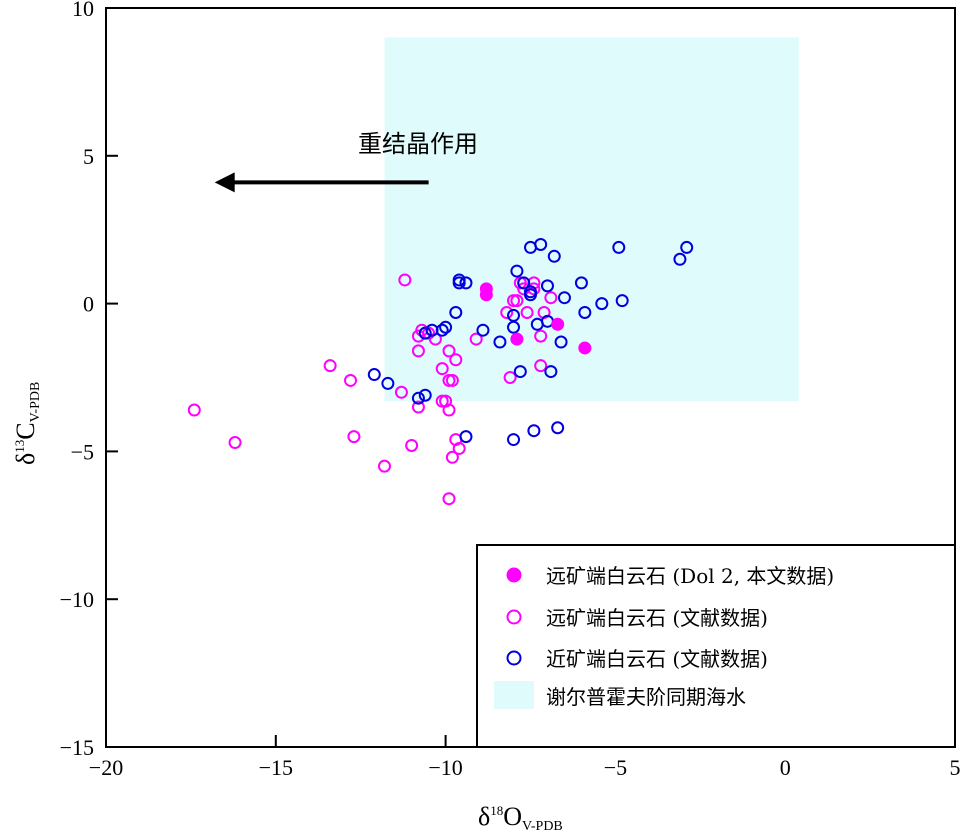 The width and height of the screenshot is (961, 831). Describe the element at coordinates (785, 767) in the screenshot. I see `x-tick-label: 0` at that location.